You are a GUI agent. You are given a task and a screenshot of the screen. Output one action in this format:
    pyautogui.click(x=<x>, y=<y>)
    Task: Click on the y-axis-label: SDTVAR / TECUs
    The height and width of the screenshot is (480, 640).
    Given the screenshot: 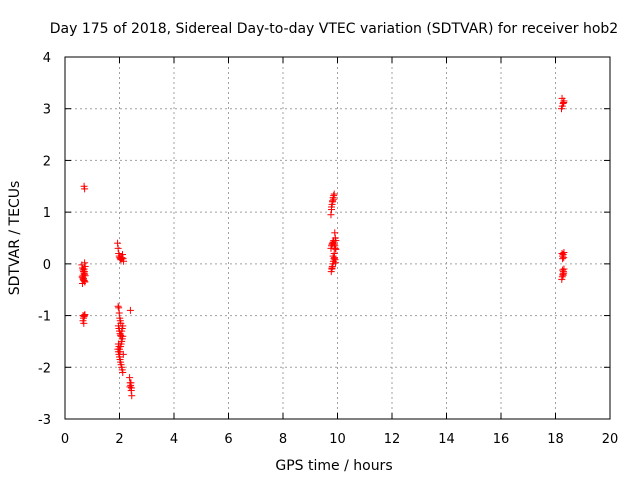 What is the action you would take?
    pyautogui.click(x=15, y=238)
    